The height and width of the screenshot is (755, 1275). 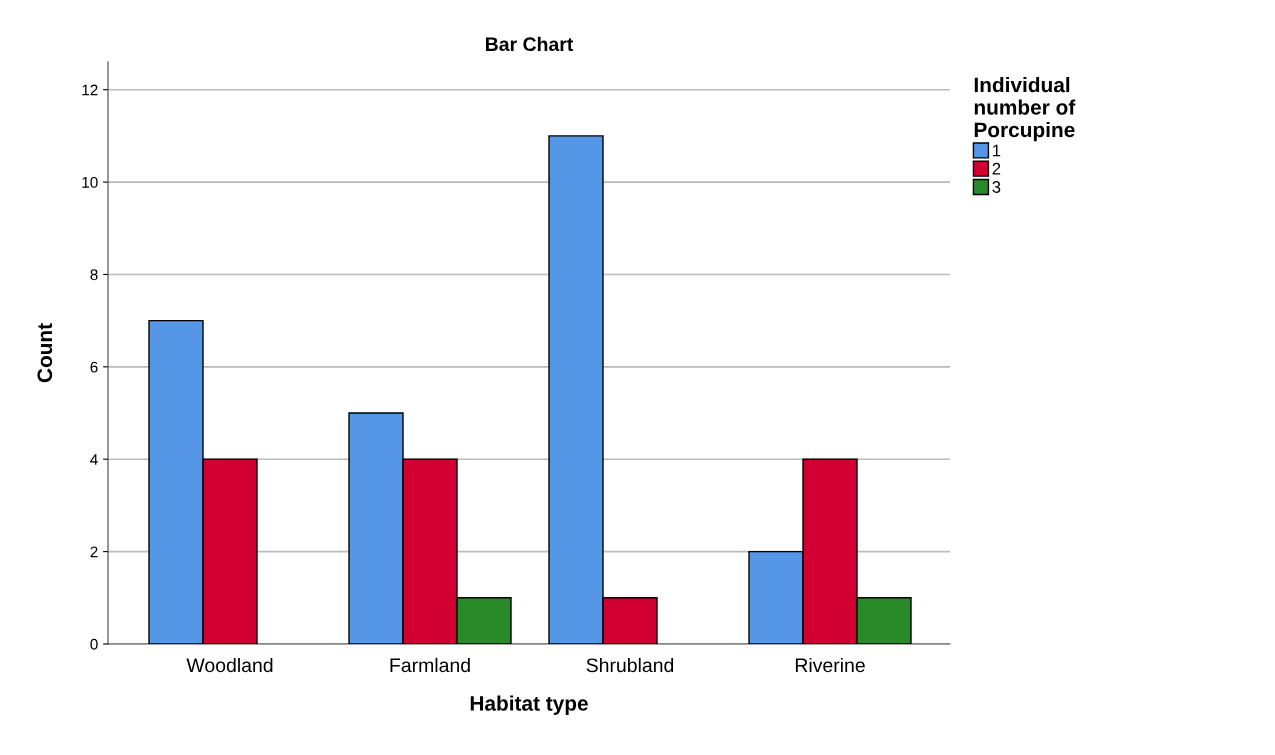 What do you see at coordinates (90, 182) in the screenshot?
I see `y-tick-label: 10` at bounding box center [90, 182].